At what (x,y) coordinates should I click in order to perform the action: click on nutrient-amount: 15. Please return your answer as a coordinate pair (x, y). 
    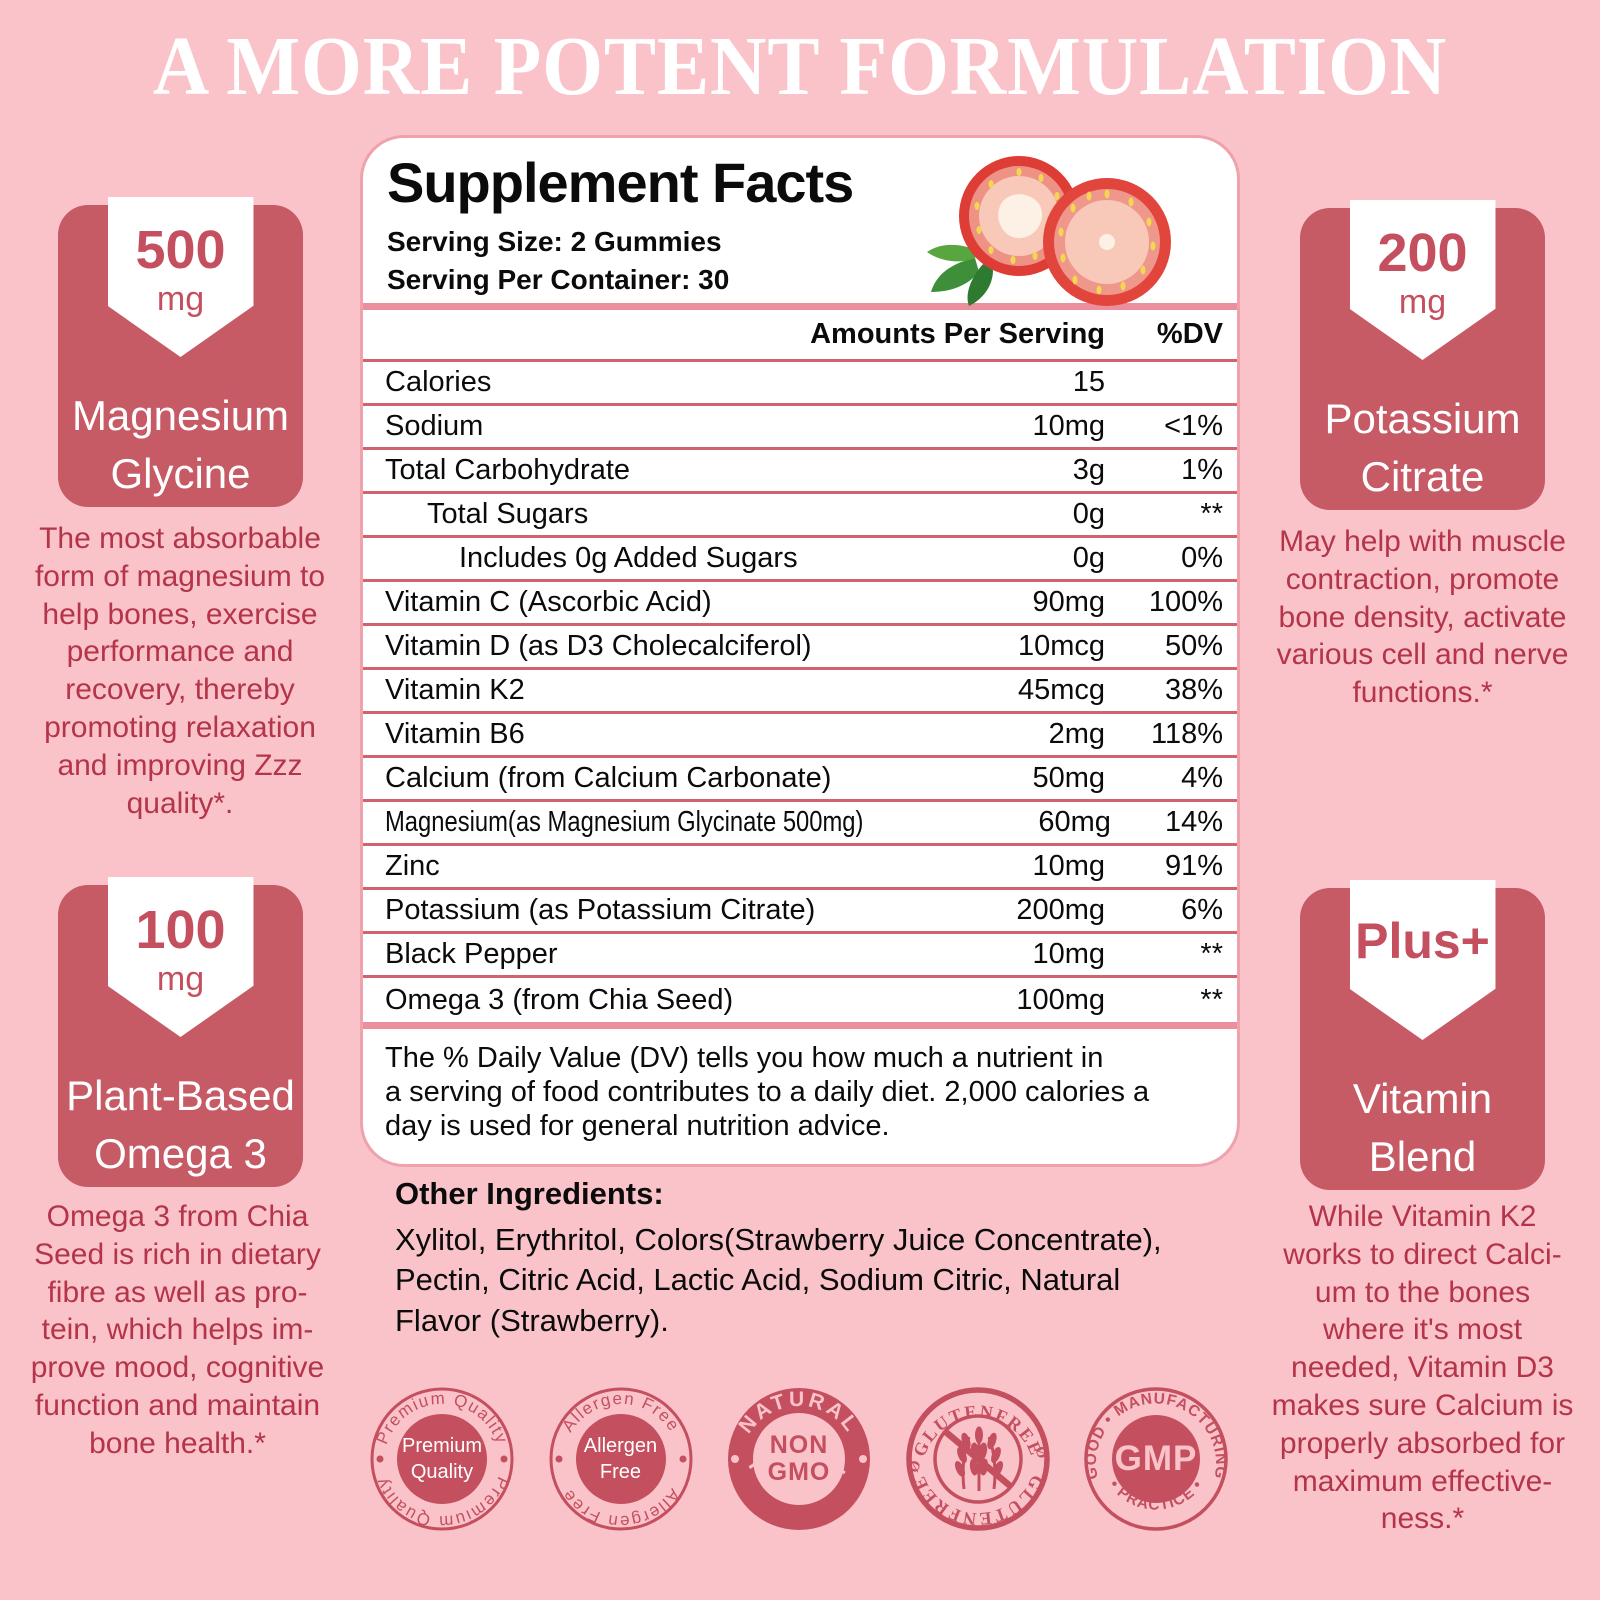
    Looking at the image, I should click on (1088, 382).